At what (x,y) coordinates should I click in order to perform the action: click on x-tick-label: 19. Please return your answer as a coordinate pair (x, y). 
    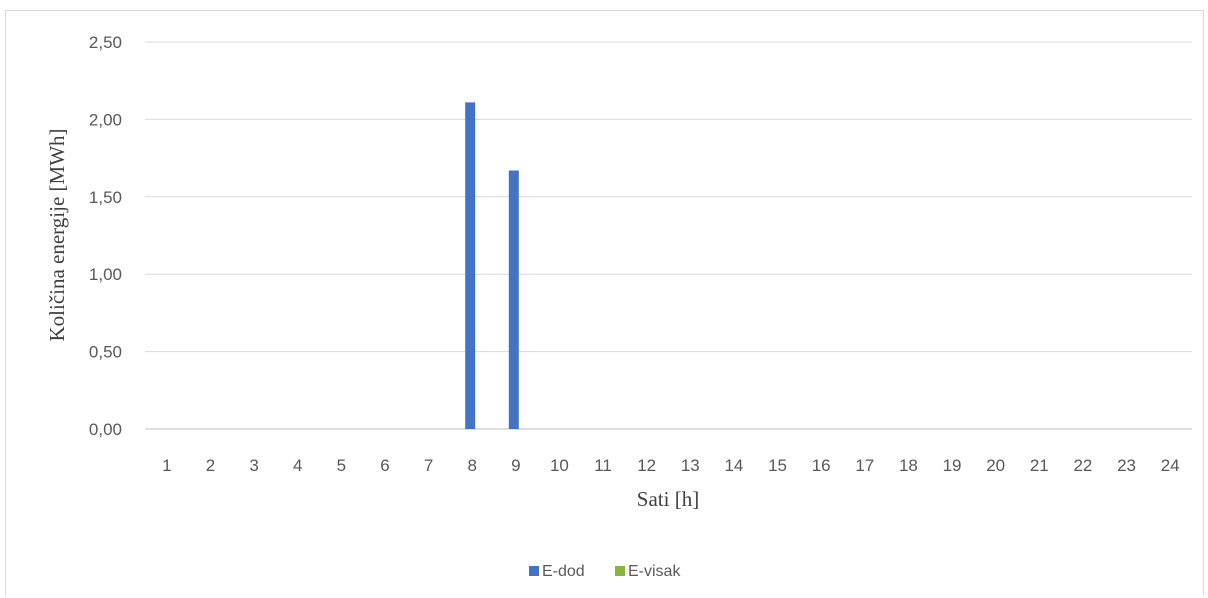
    Looking at the image, I should click on (952, 465).